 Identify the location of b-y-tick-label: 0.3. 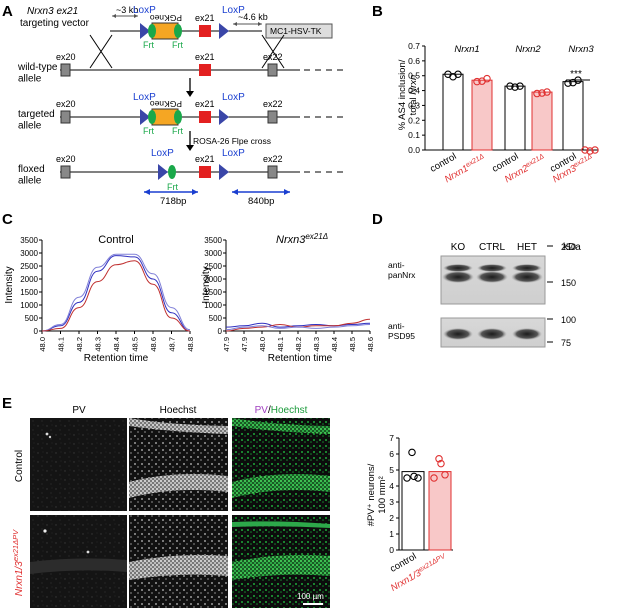
(414, 105).